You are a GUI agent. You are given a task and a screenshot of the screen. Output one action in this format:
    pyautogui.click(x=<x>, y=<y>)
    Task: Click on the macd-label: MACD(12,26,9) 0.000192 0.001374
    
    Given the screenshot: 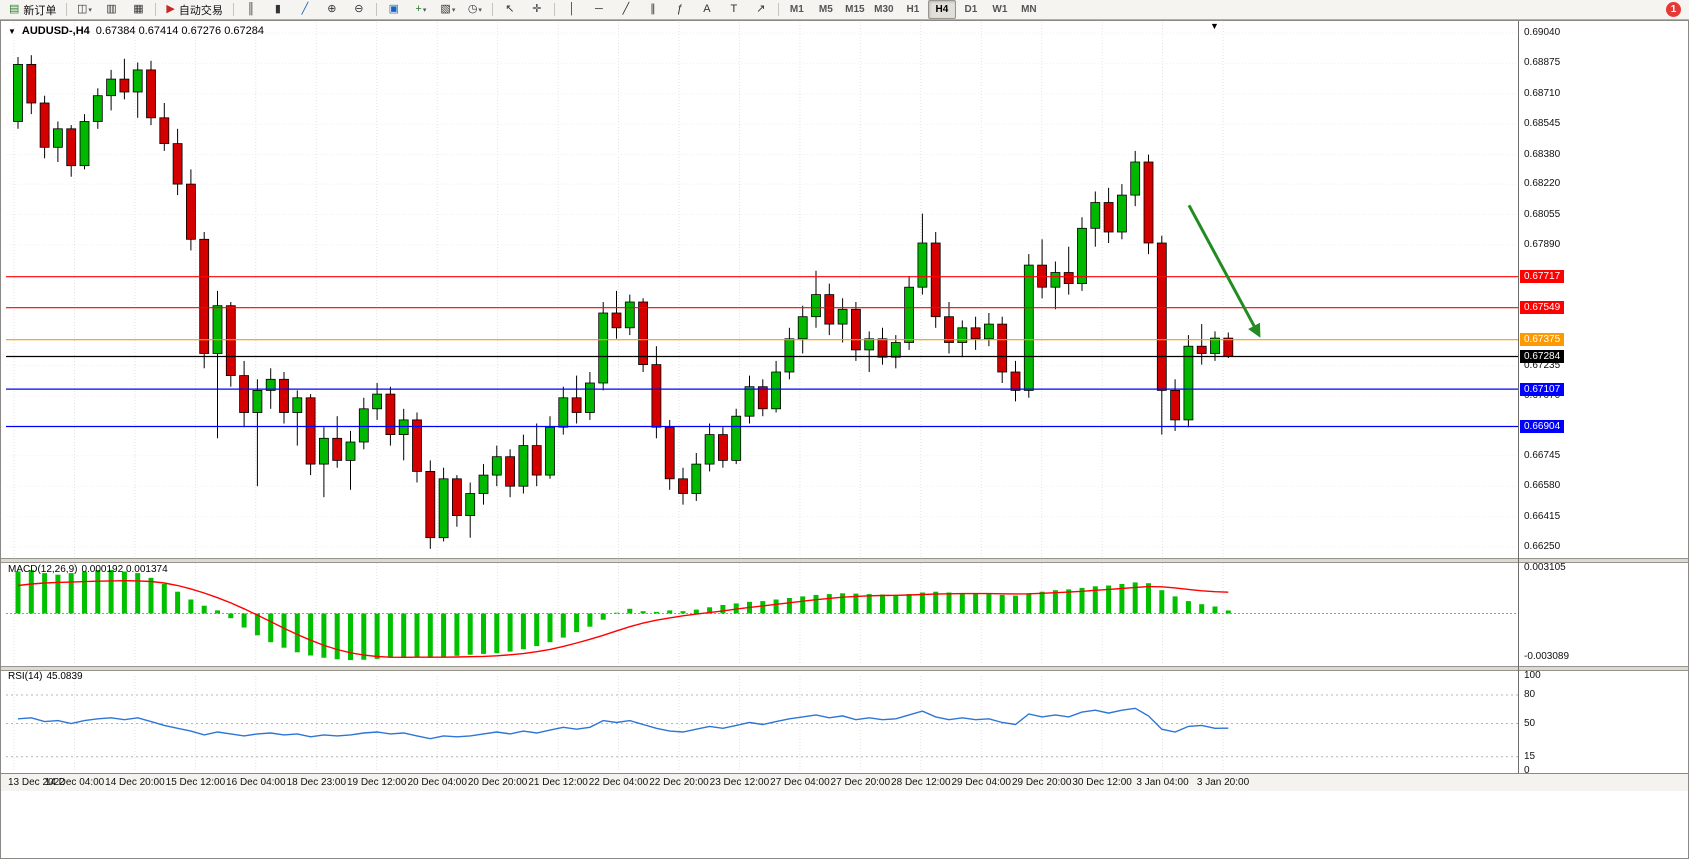 What is the action you would take?
    pyautogui.click(x=88, y=569)
    